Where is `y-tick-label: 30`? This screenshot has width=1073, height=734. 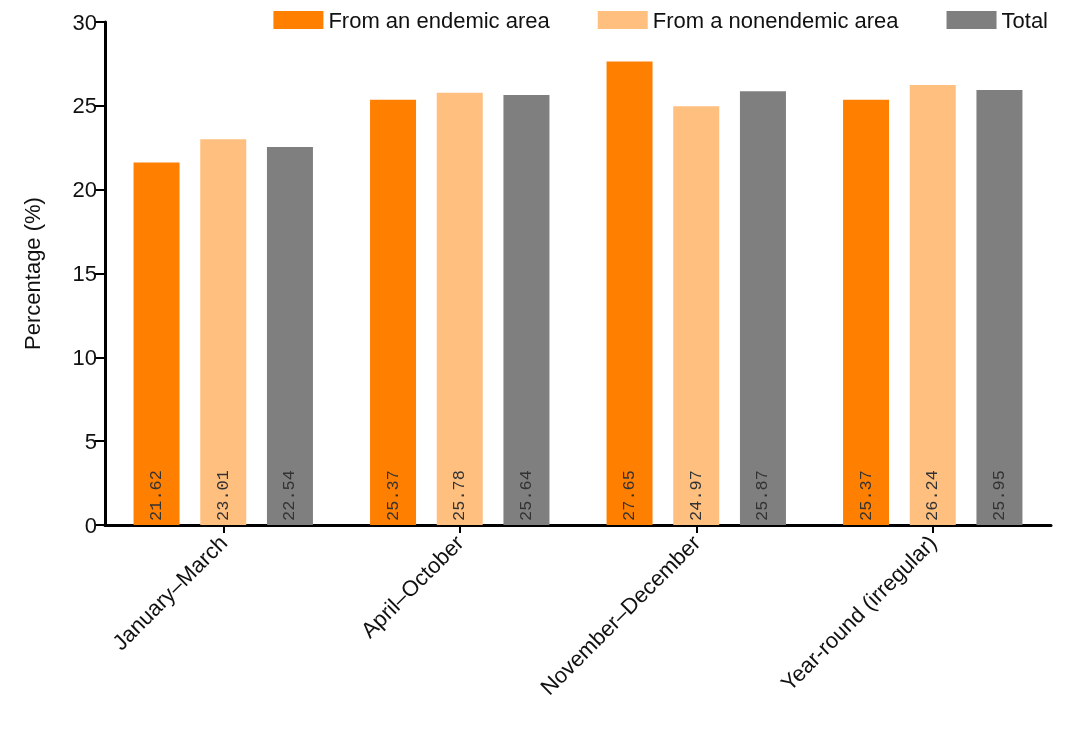 y-tick-label: 30 is located at coordinates (84, 22).